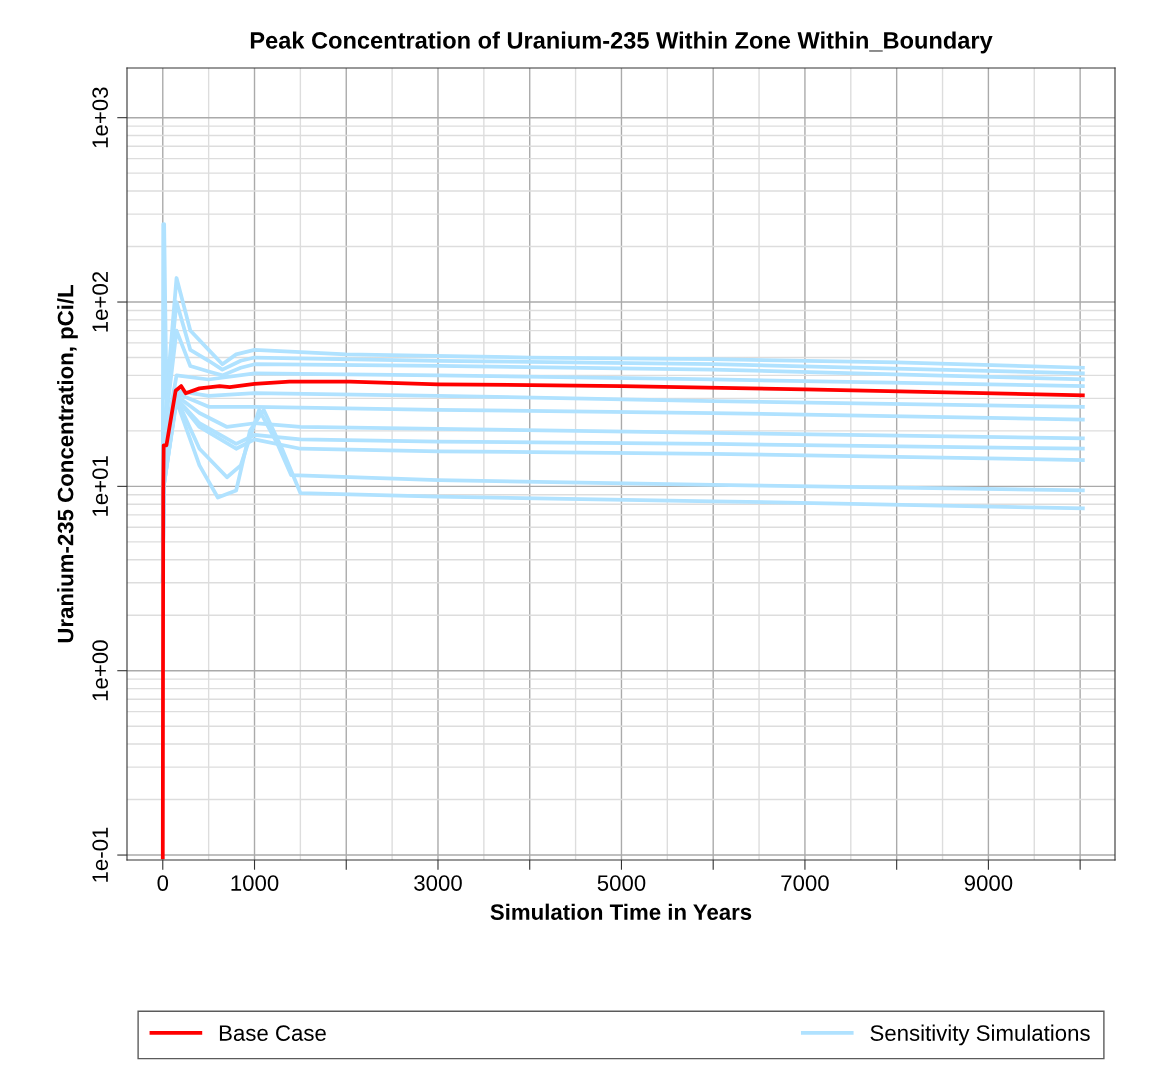 The height and width of the screenshot is (1073, 1159). I want to click on x-tick-label: 3000, so click(438, 883).